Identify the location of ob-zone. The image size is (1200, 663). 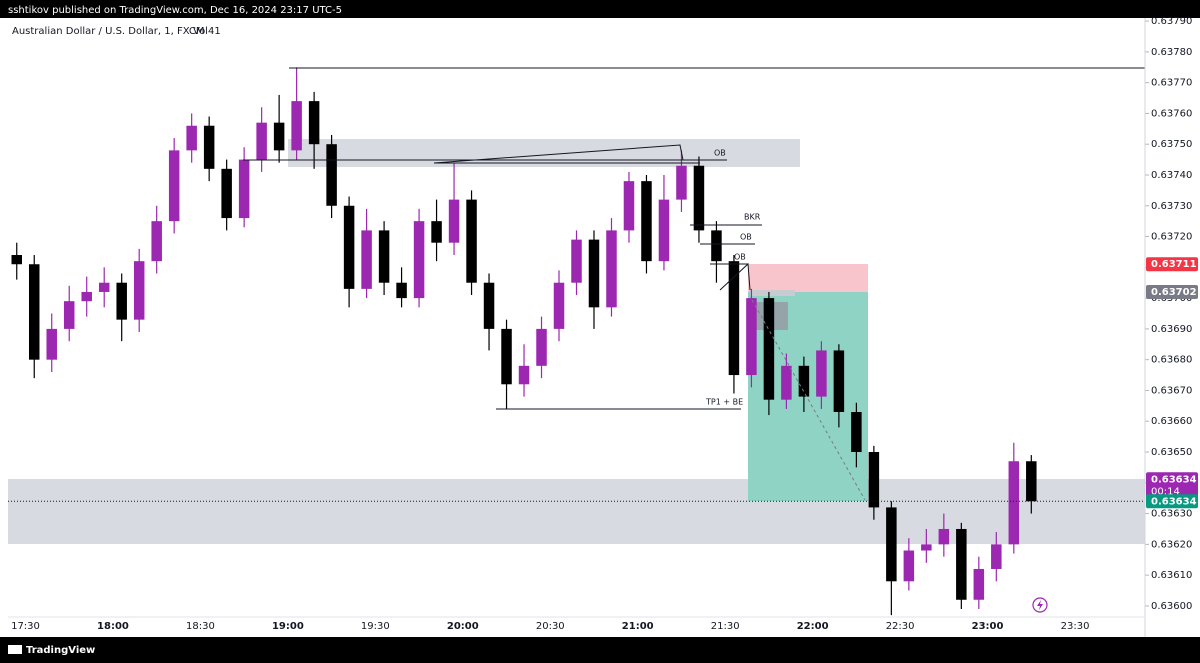
(544, 153).